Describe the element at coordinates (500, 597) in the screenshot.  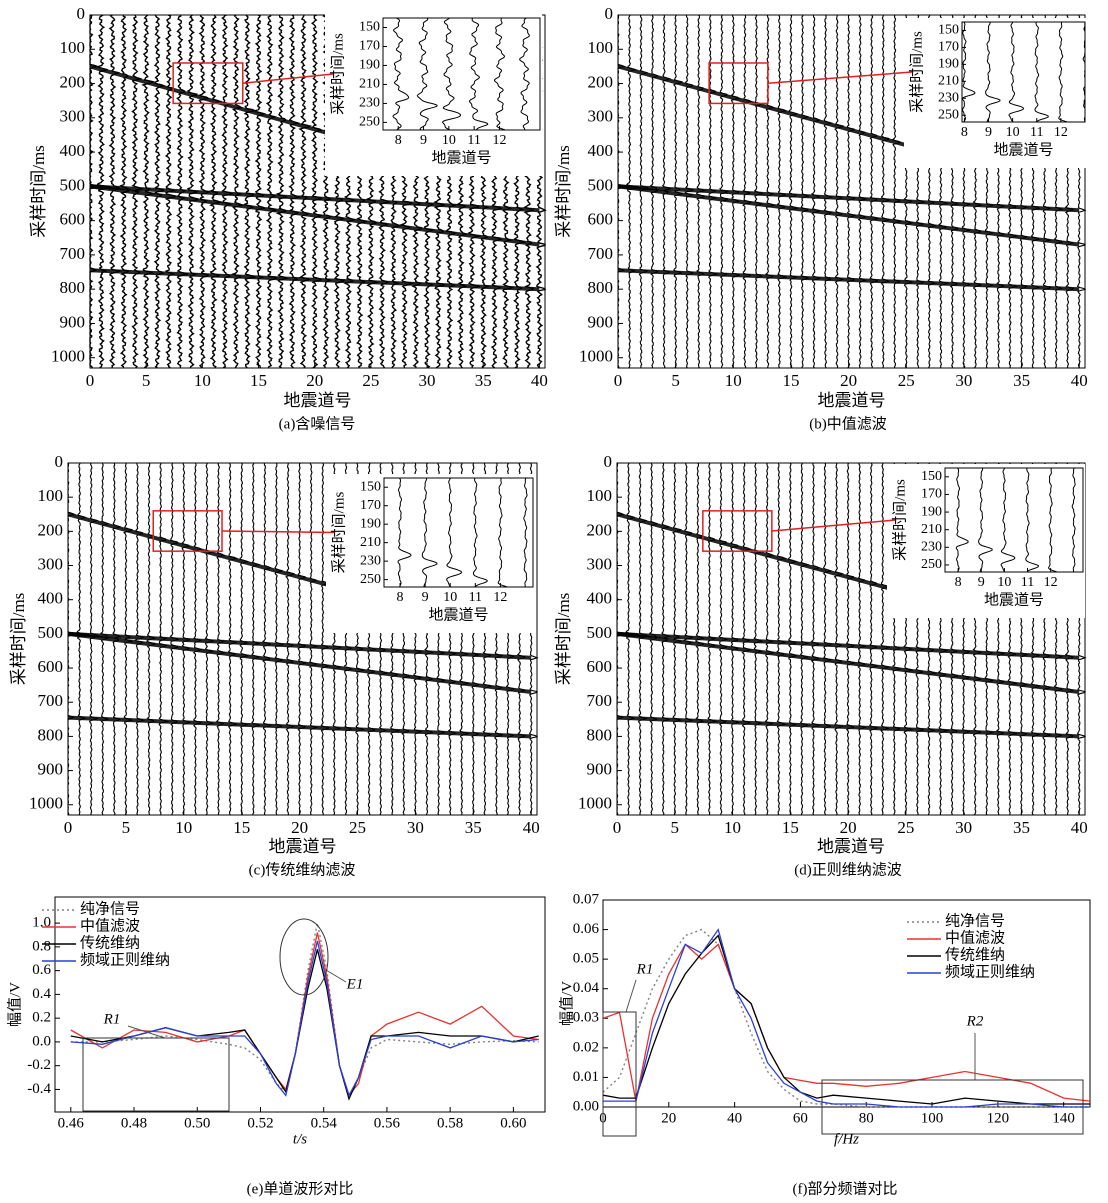
I see `inset-x-tick-label: 12` at that location.